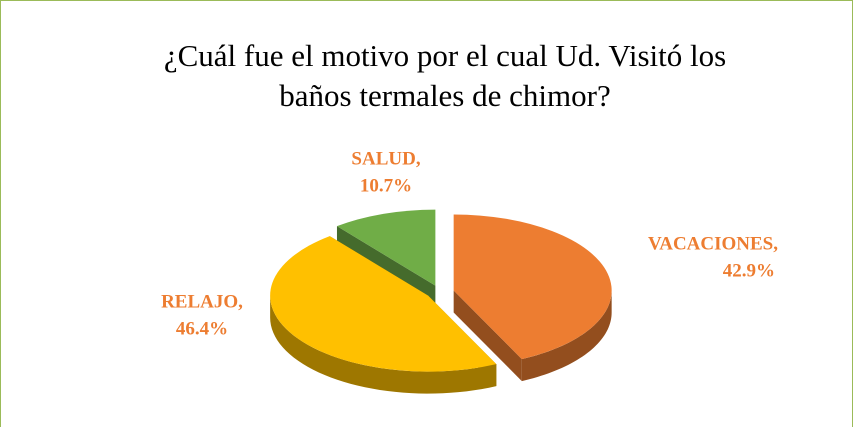 The width and height of the screenshot is (853, 427). I want to click on slice-category-label: RELAJO,, so click(202, 301).